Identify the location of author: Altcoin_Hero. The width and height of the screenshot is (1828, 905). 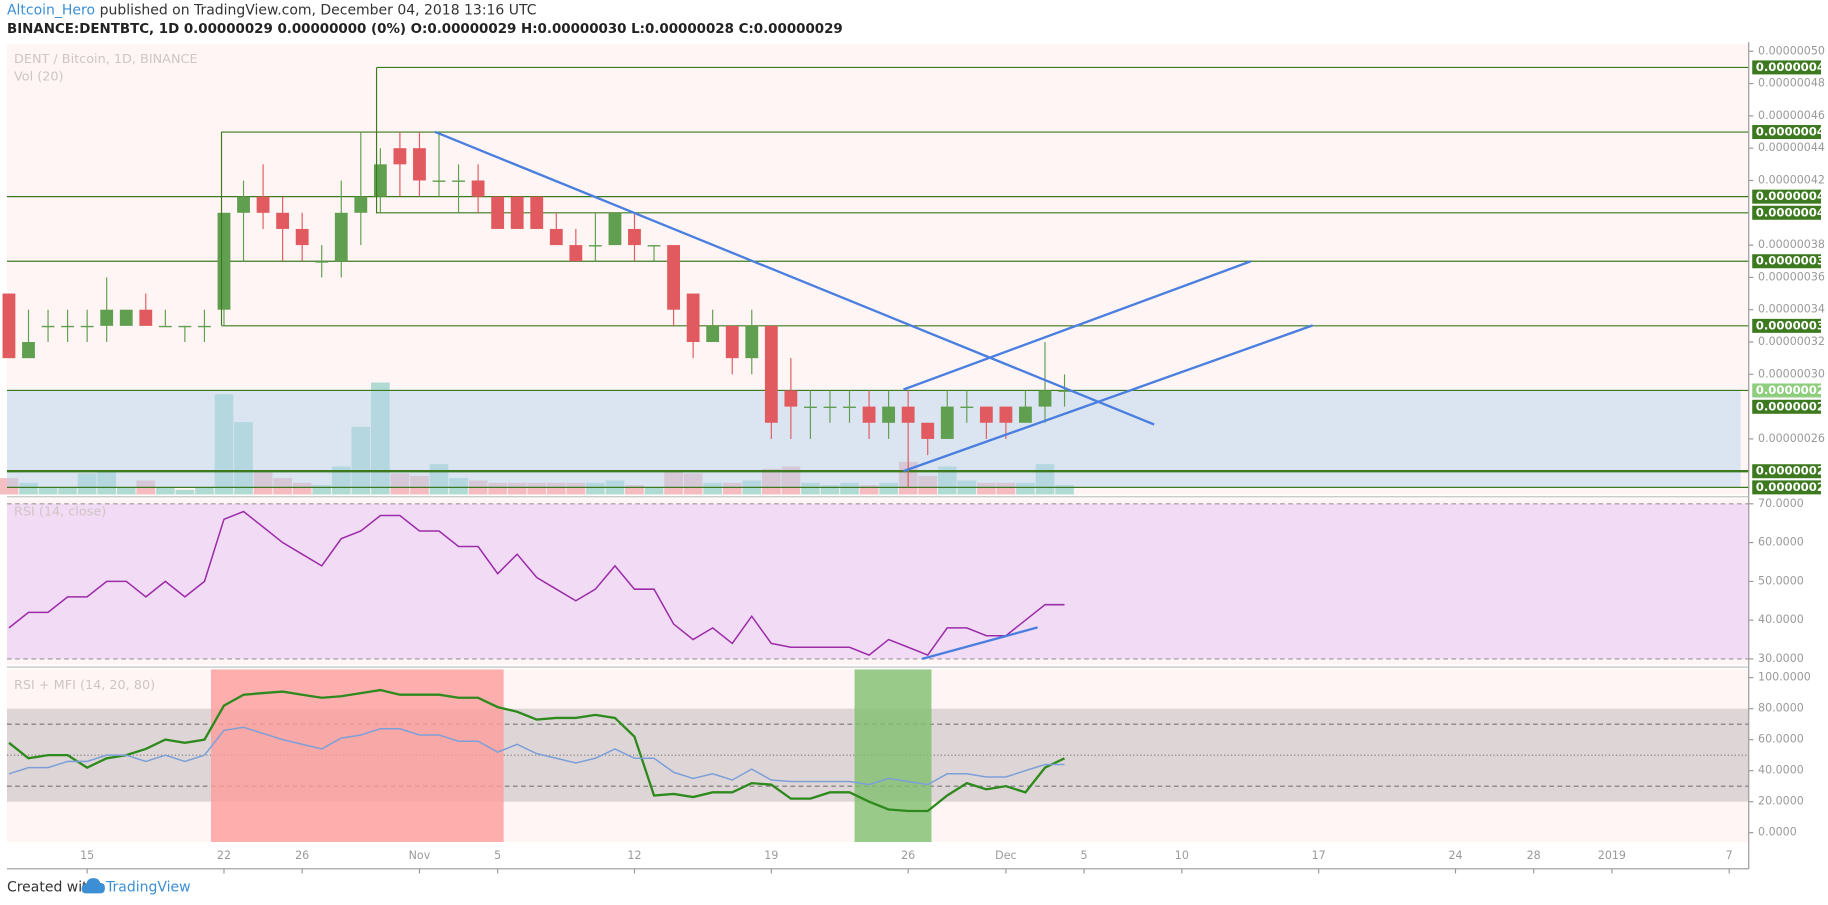
(51, 10).